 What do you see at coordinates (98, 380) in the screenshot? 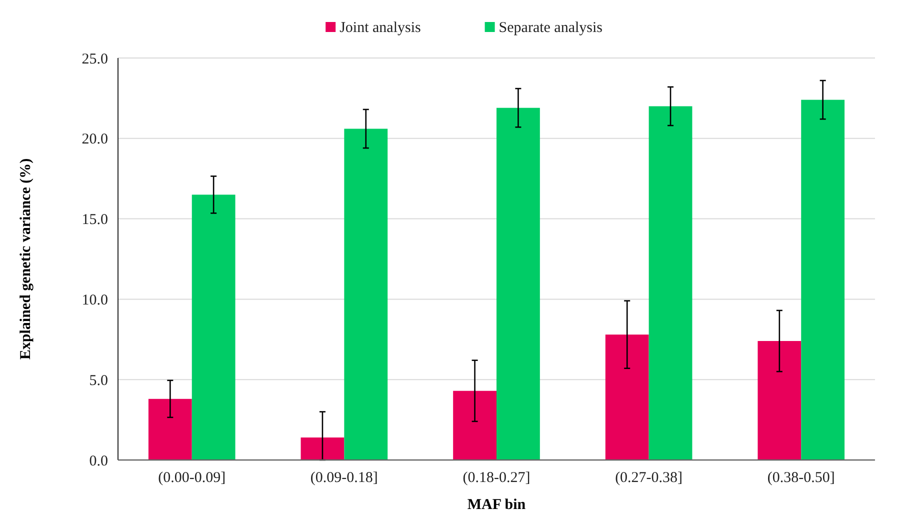
I see `y-tick-label: 5.0` at bounding box center [98, 380].